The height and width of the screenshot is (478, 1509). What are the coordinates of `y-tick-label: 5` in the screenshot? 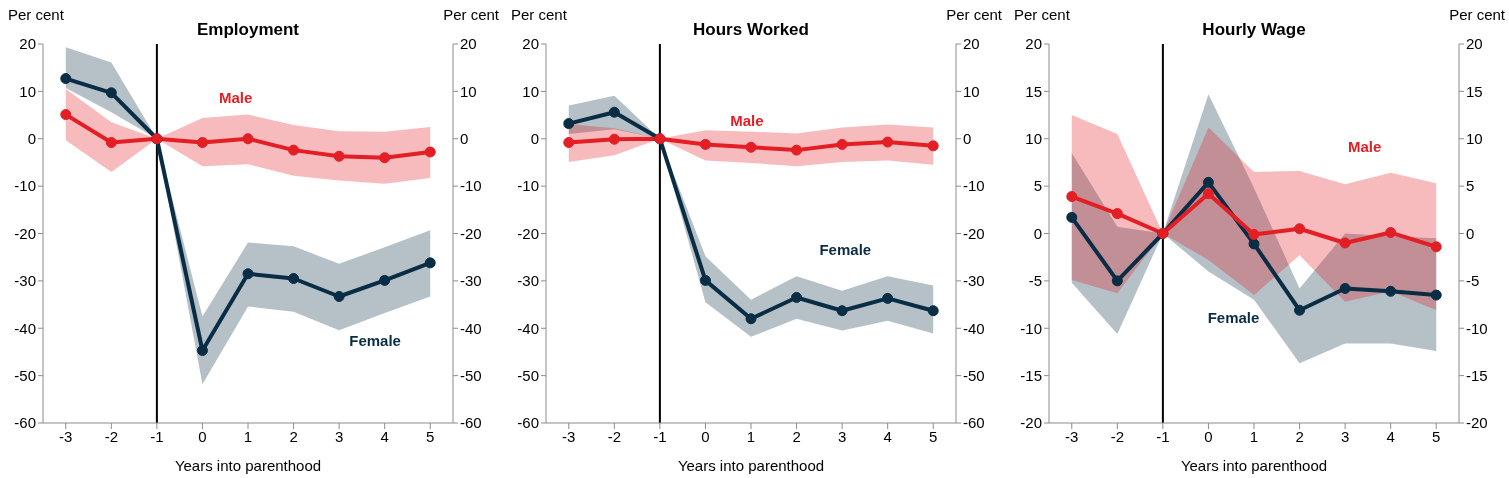 It's located at (1037, 186).